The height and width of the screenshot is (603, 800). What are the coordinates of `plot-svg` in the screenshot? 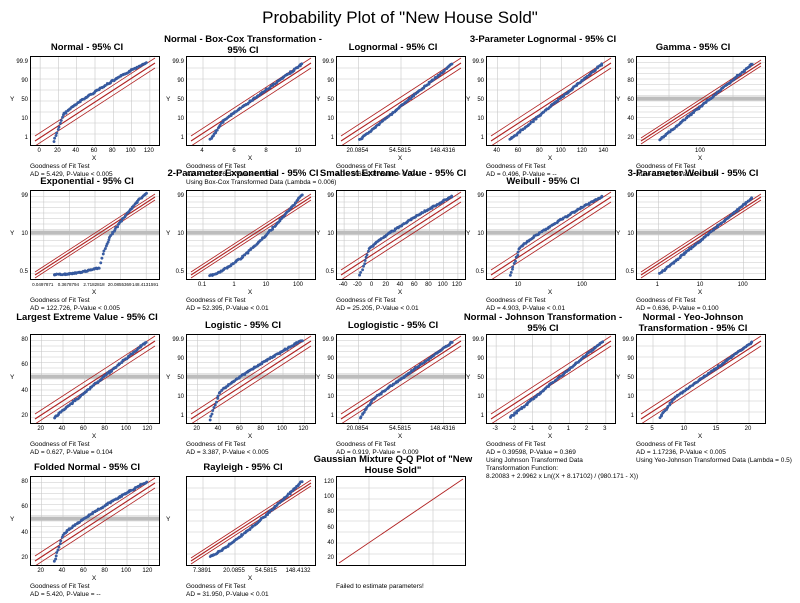 It's located at (551, 379).